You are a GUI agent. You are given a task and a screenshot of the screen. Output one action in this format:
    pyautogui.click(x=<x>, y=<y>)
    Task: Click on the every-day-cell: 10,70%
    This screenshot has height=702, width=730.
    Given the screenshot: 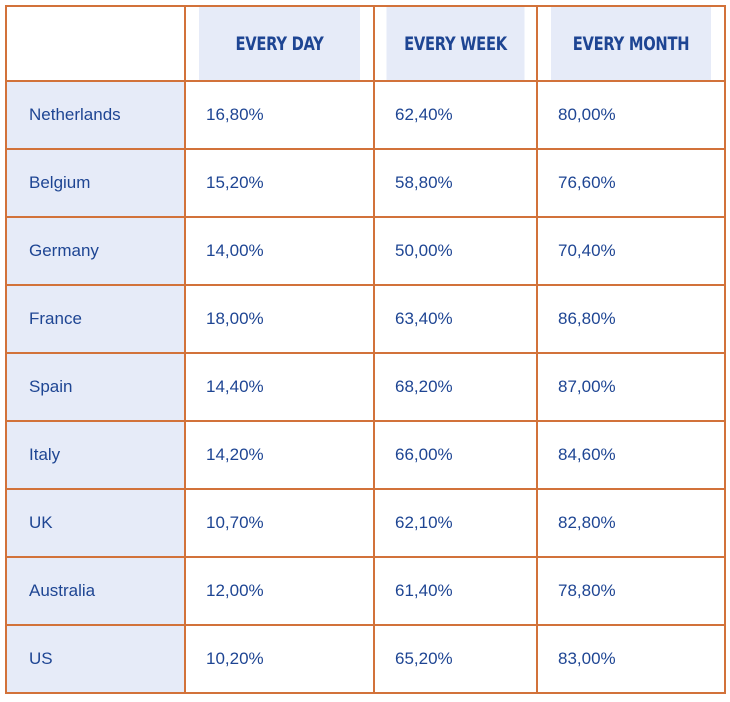 What is the action you would take?
    pyautogui.click(x=279, y=523)
    